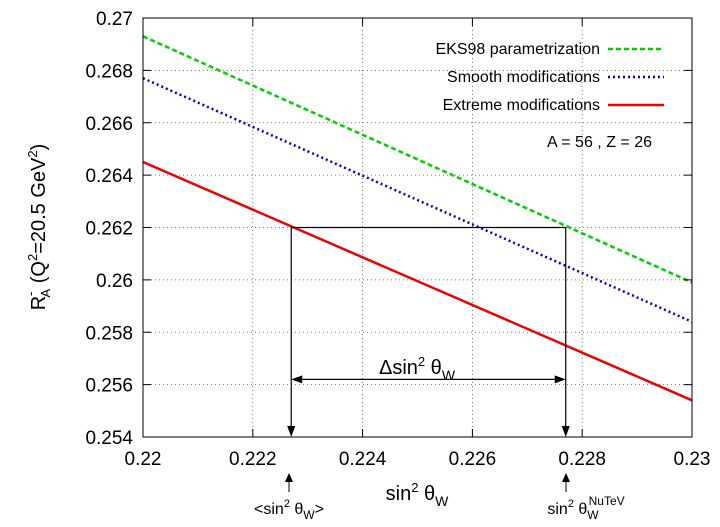 This screenshot has width=720, height=527. I want to click on left-marker-arrowhead, so click(289, 477).